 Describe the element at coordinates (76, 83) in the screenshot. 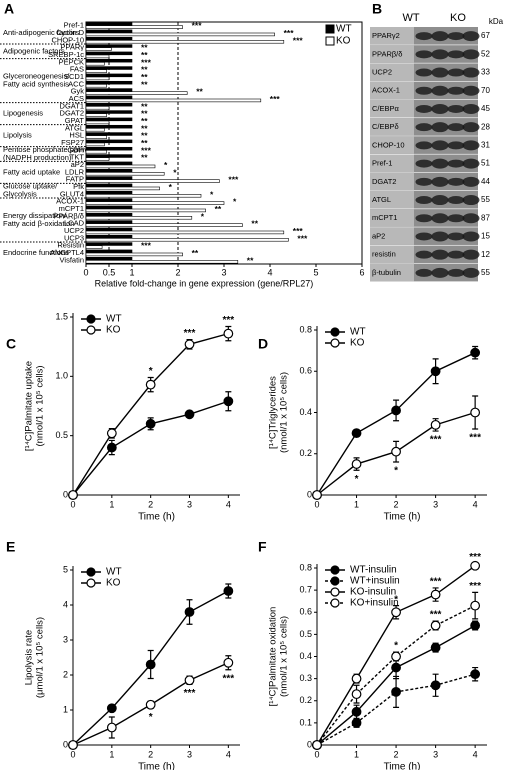

I see `gene-label: ACC` at that location.